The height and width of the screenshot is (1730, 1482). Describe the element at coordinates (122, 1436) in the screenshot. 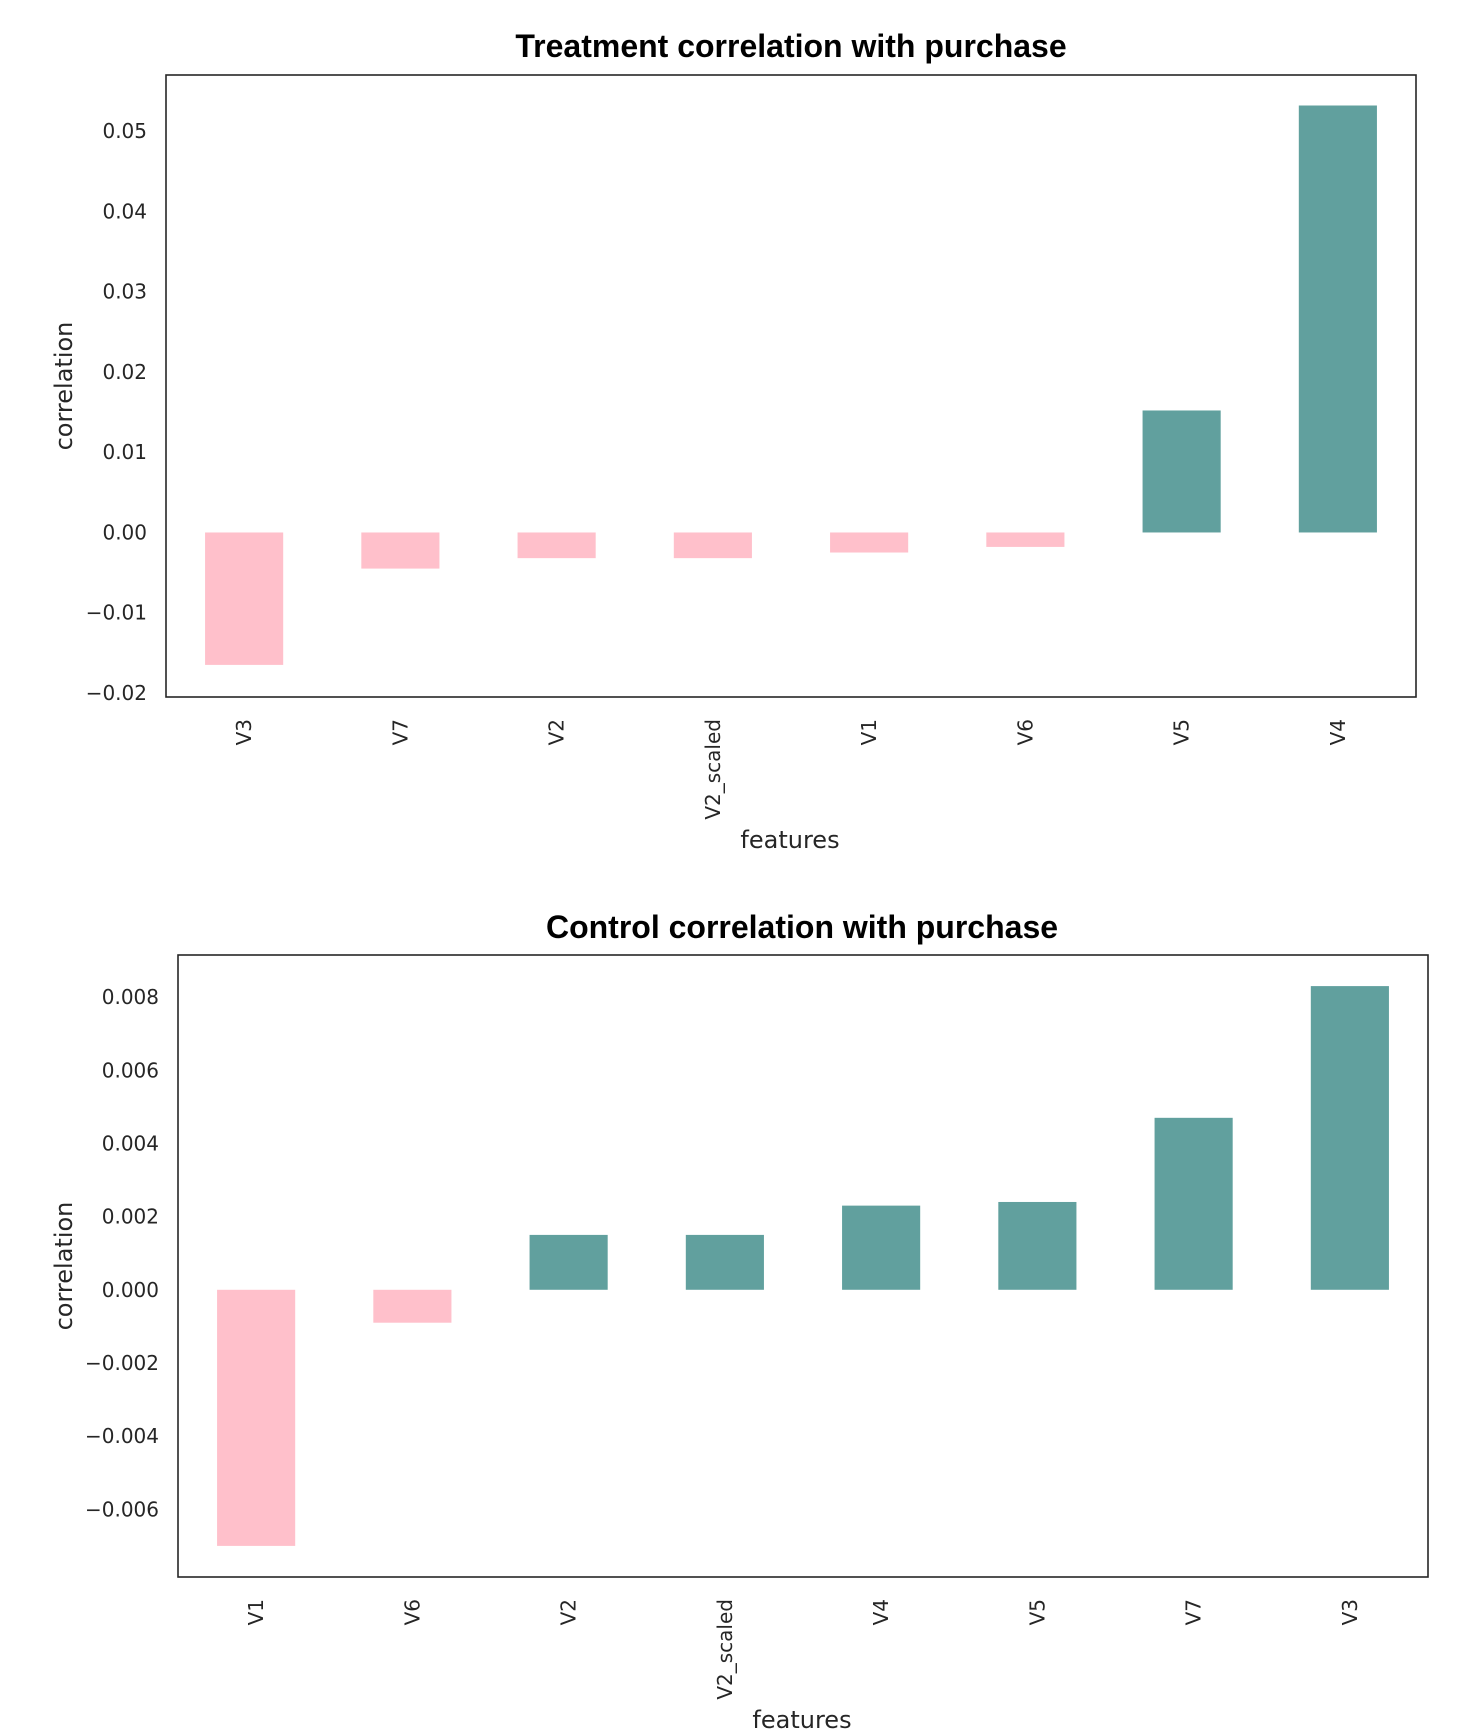

I see `y-tick-label: −0.004` at that location.